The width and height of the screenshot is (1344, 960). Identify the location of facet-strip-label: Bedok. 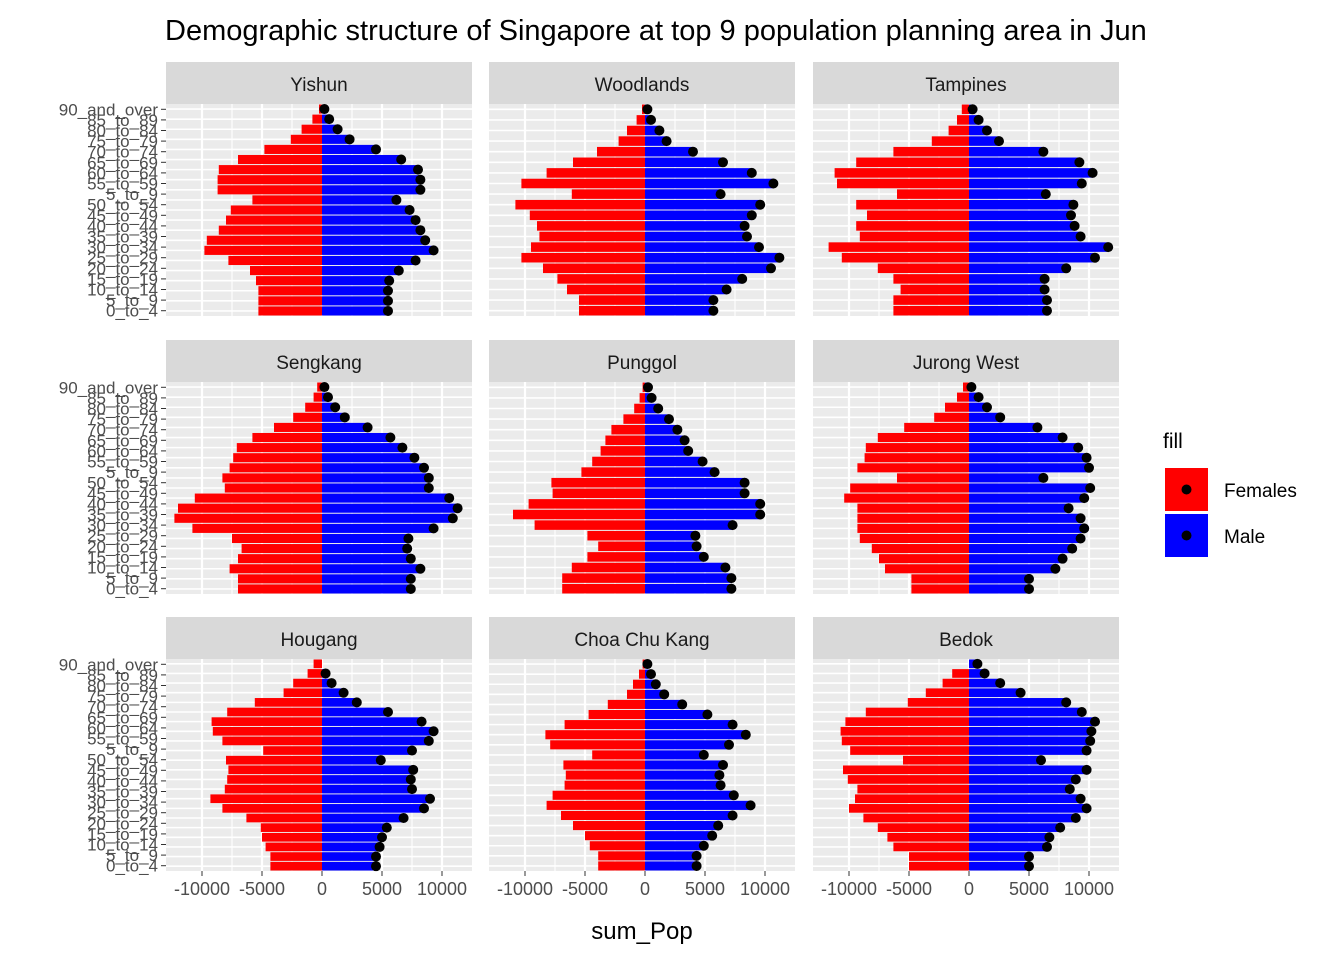
(966, 640).